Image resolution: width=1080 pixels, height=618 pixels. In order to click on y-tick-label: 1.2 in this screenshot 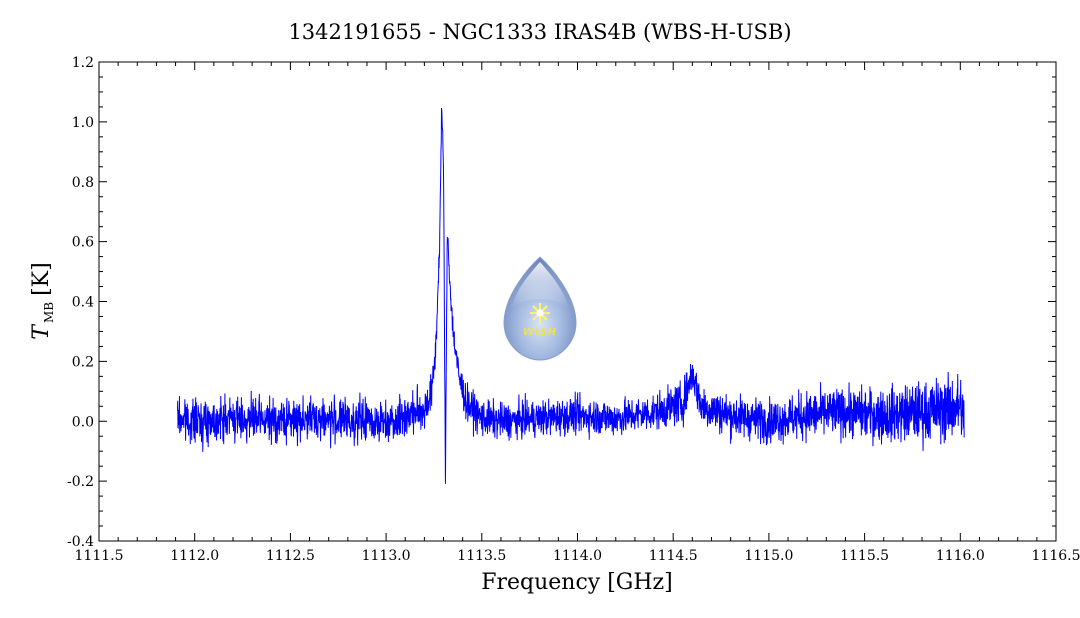, I will do `click(83, 63)`.